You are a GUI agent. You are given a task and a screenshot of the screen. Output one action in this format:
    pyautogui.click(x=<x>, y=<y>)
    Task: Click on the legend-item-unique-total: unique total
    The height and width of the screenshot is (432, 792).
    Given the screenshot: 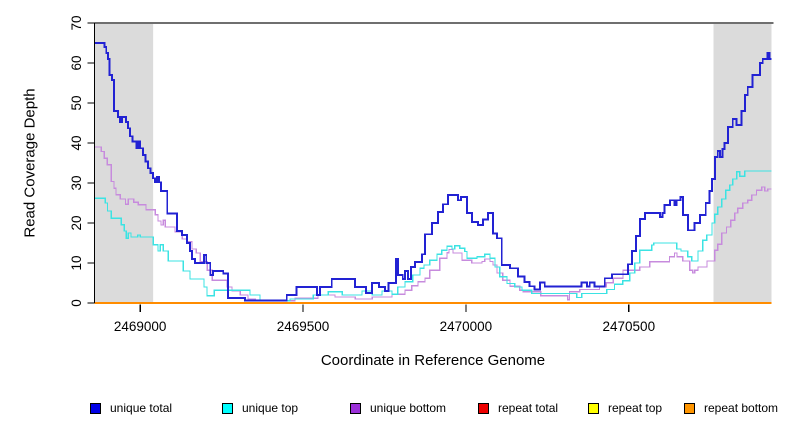 What is the action you would take?
    pyautogui.click(x=131, y=408)
    